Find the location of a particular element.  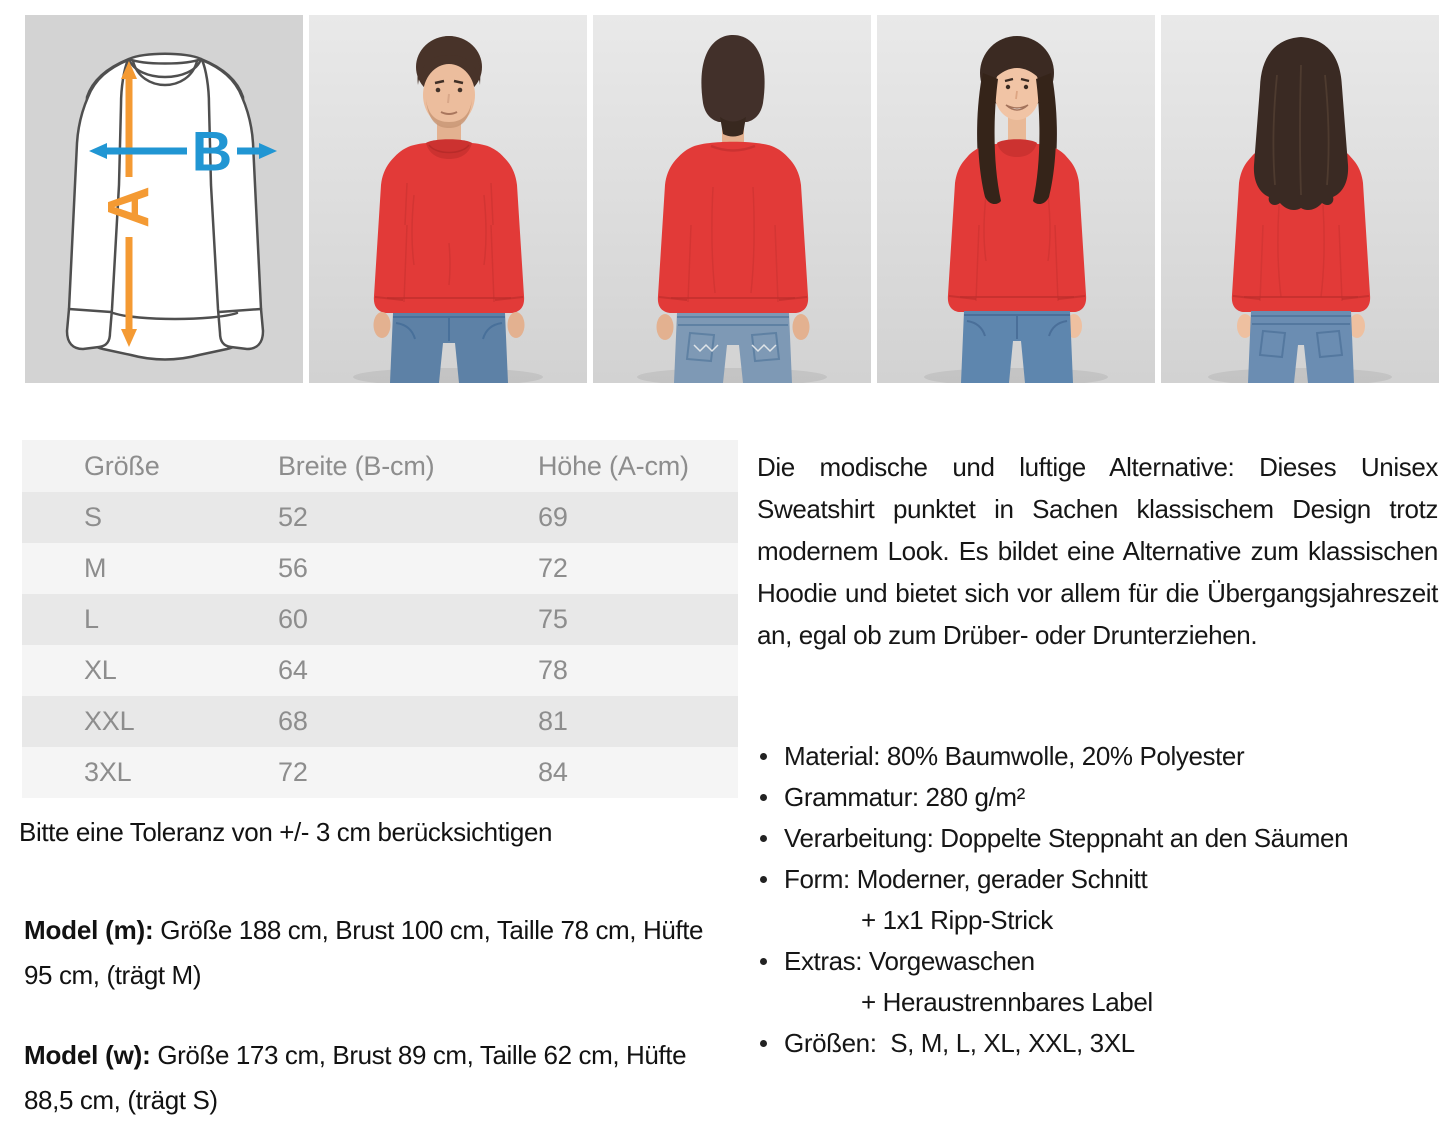

width-arrow-icon: B is located at coordinates (183, 151).